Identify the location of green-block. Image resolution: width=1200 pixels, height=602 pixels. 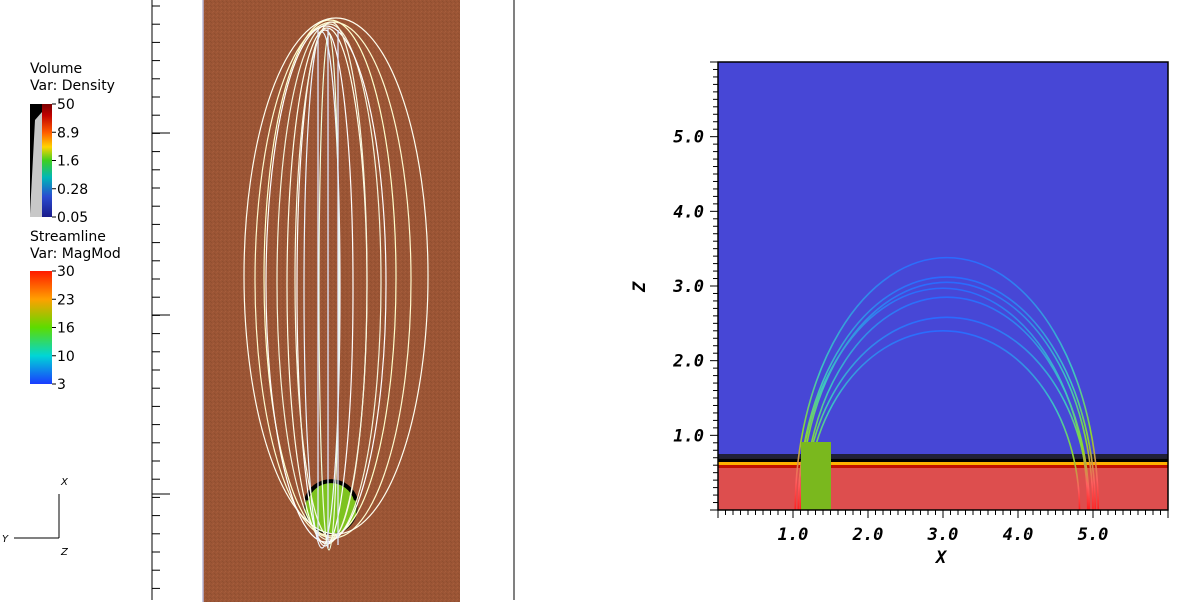
(816, 476).